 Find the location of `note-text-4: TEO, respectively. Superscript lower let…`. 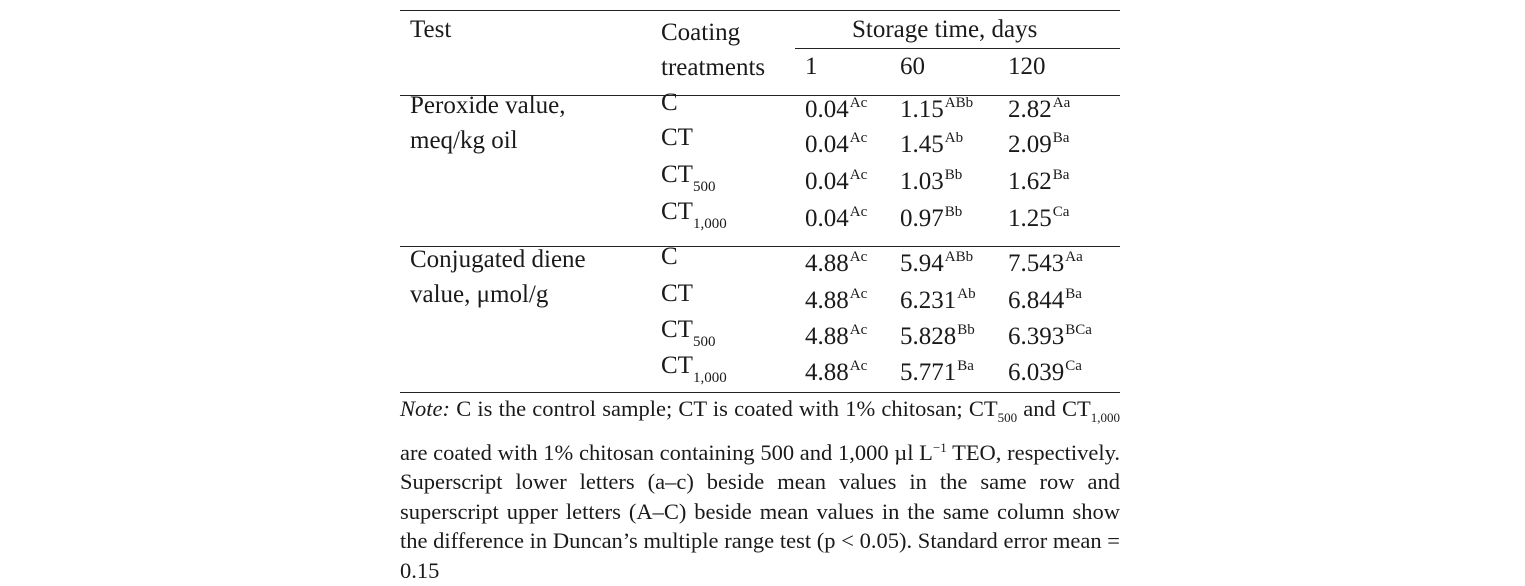

note-text-4: TEO, respectively. Superscript lower let… is located at coordinates (760, 511).